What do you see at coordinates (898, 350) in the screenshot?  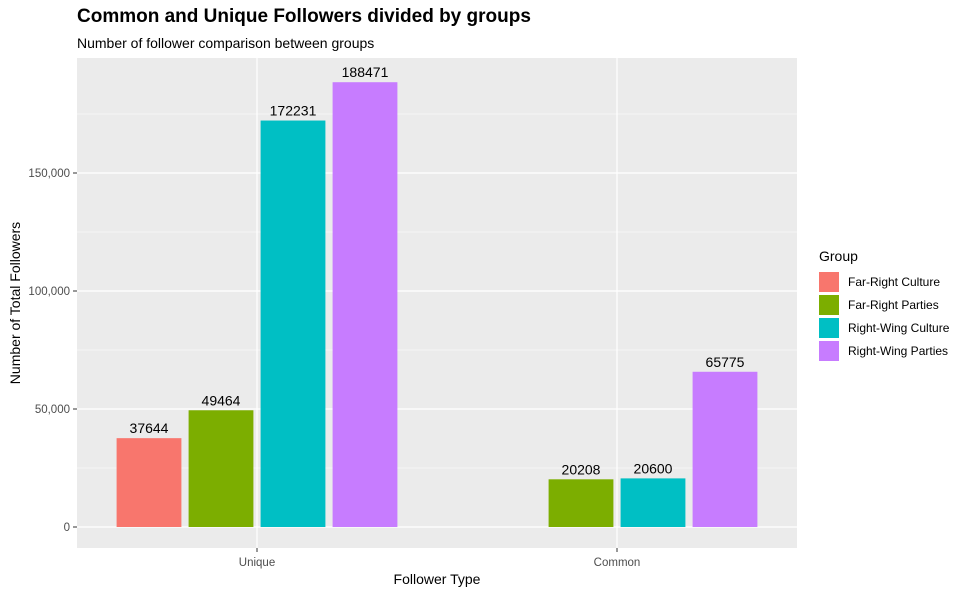 I see `legend-label: Right-Wing Parties` at bounding box center [898, 350].